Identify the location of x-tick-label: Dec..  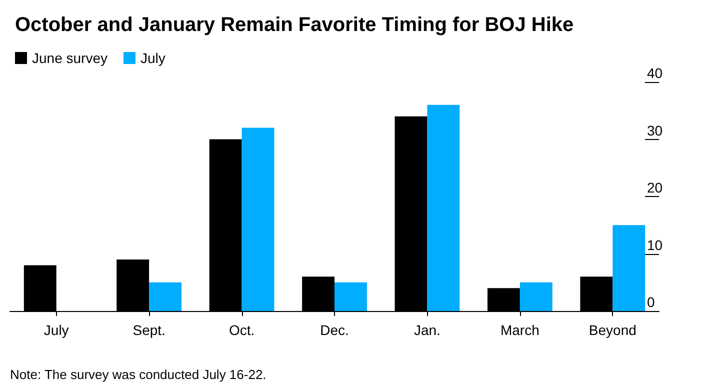
(334, 330).